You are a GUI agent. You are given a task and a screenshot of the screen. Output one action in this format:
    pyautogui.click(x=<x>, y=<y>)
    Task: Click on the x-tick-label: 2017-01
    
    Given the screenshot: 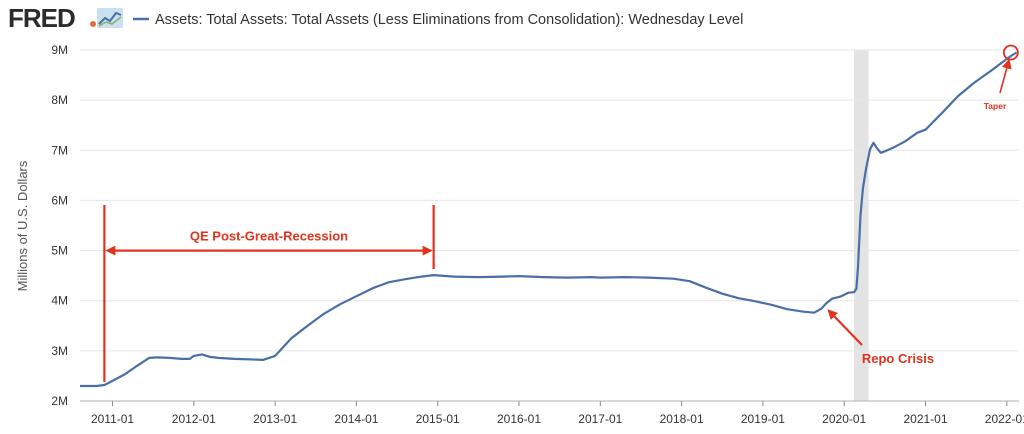 What is the action you would take?
    pyautogui.click(x=600, y=419)
    